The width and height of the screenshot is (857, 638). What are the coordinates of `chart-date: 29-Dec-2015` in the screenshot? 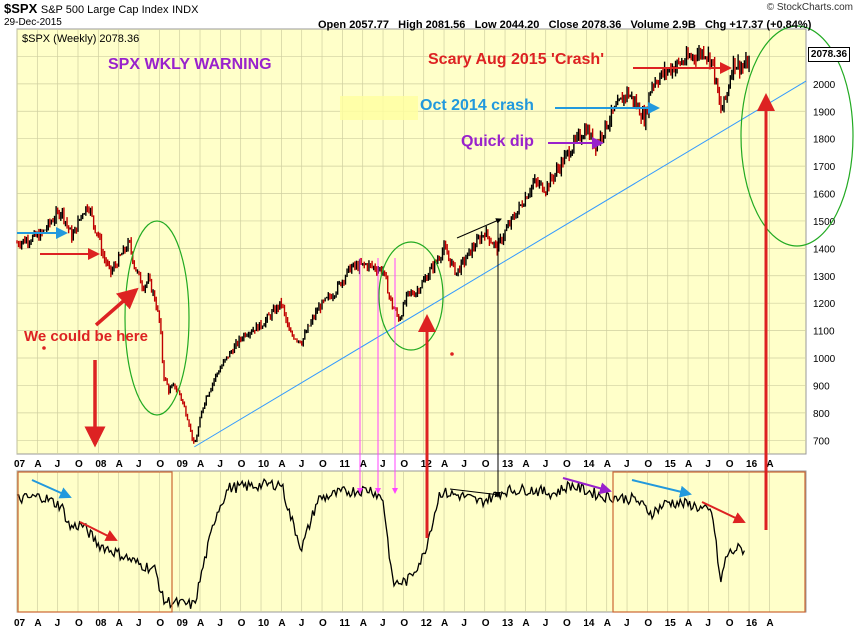 It's located at (33, 22).